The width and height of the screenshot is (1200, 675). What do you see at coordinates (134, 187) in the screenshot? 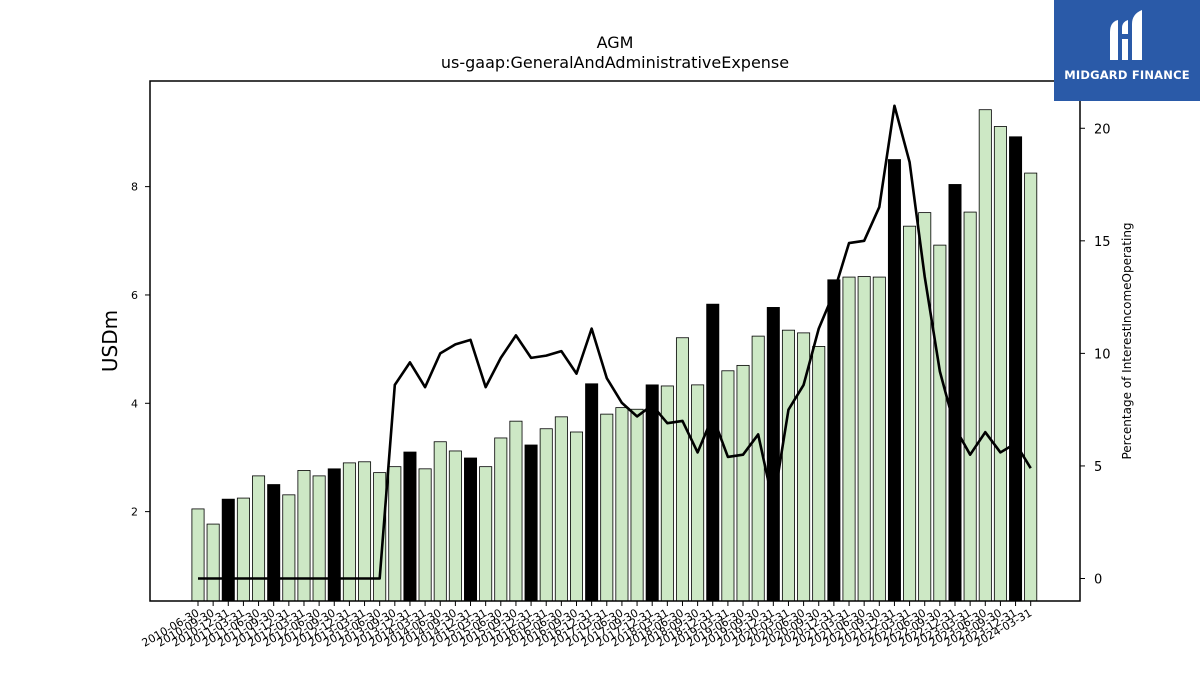
I see `y-tick-label: 8` at bounding box center [134, 187].